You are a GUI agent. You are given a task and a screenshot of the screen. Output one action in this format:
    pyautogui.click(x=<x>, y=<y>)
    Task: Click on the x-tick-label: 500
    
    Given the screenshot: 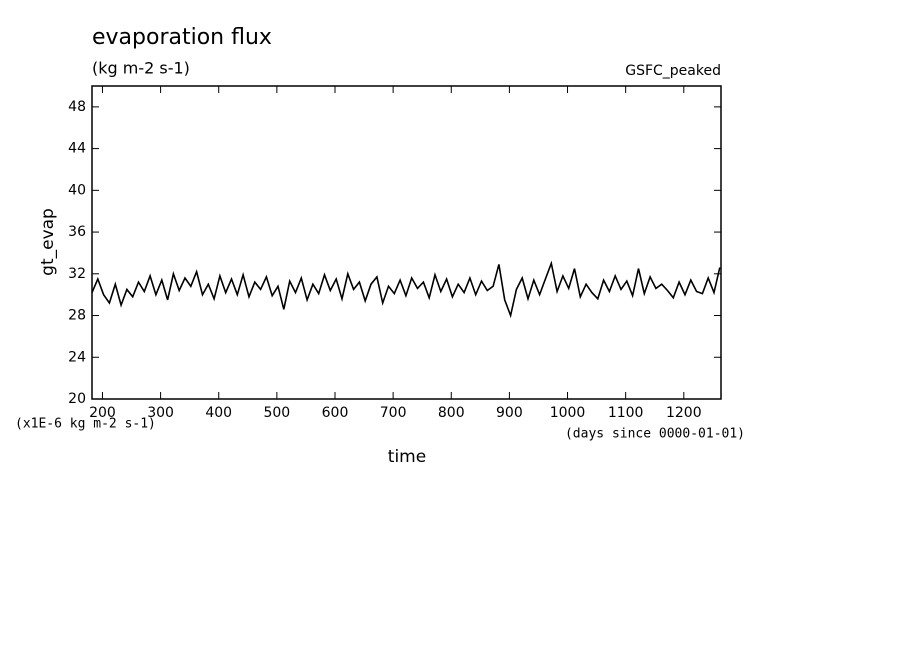 What is the action you would take?
    pyautogui.click(x=276, y=413)
    